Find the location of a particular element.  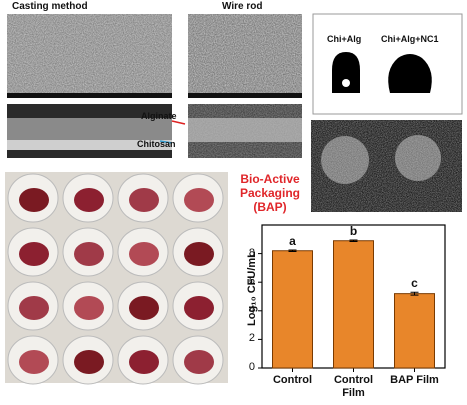

y-axis-label: Log₁₀ CFU/mL is located at coordinates (252, 288).